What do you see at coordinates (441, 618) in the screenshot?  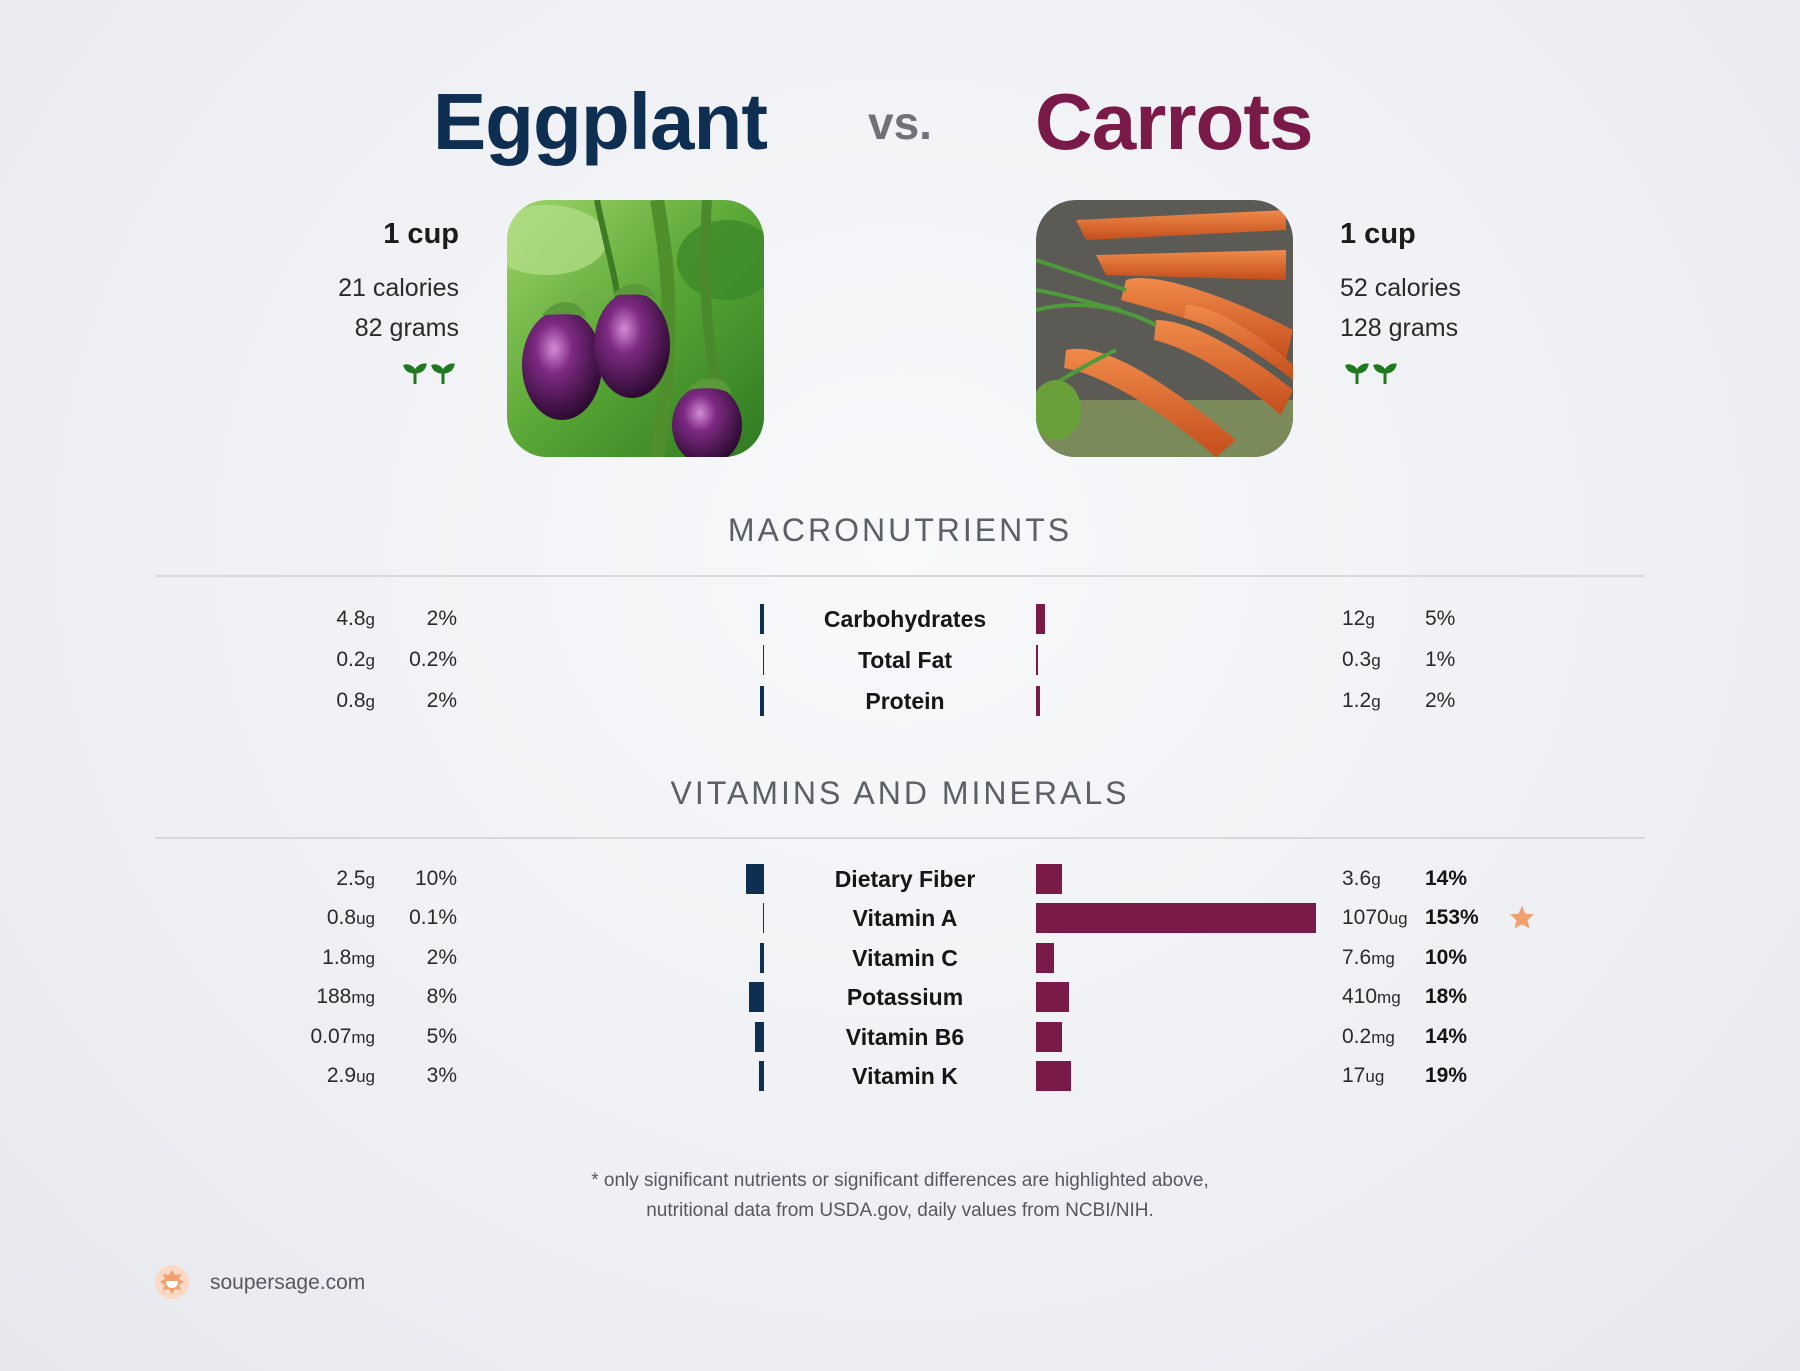 I see `eggplant-carbohydrates-percent: 2%` at bounding box center [441, 618].